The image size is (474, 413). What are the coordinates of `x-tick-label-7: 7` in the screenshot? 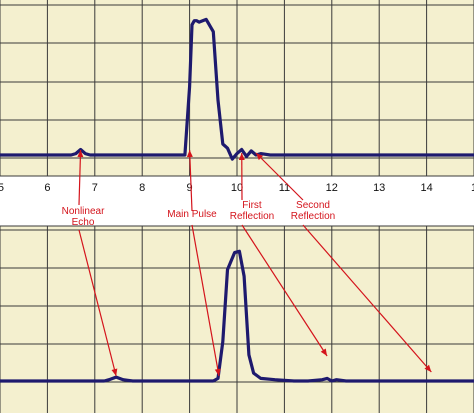 It's located at (95, 188).